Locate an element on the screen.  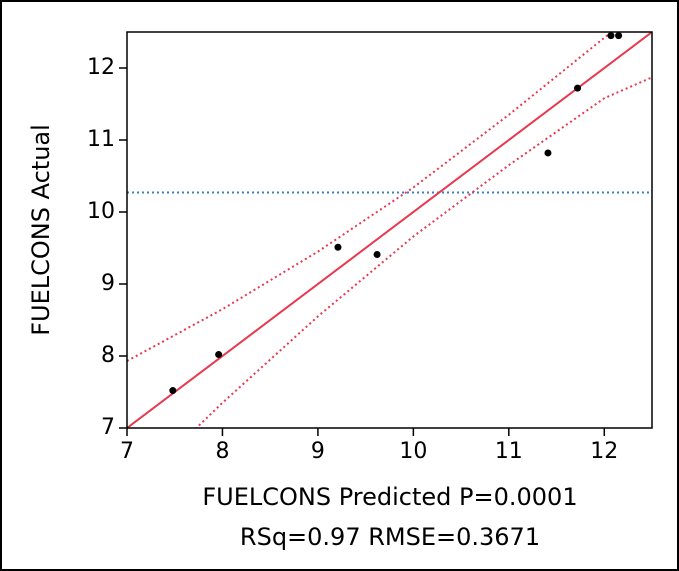
x-axis-label-2: RSq=0.97 RMSE=0.3671 is located at coordinates (390, 537).